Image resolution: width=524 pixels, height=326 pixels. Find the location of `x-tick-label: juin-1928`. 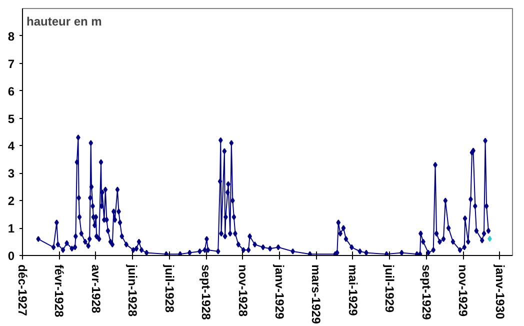

x-tick-label: juin-1928 is located at coordinates (133, 290).